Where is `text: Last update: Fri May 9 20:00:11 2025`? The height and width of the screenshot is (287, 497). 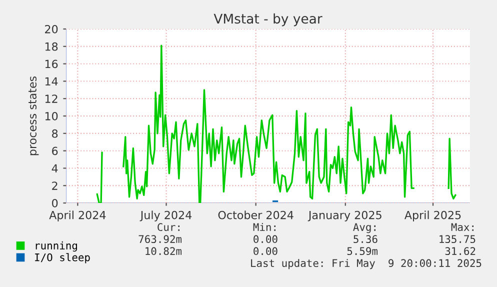 text: Last update: Fri May 9 20:00:11 2025 is located at coordinates (366, 264).